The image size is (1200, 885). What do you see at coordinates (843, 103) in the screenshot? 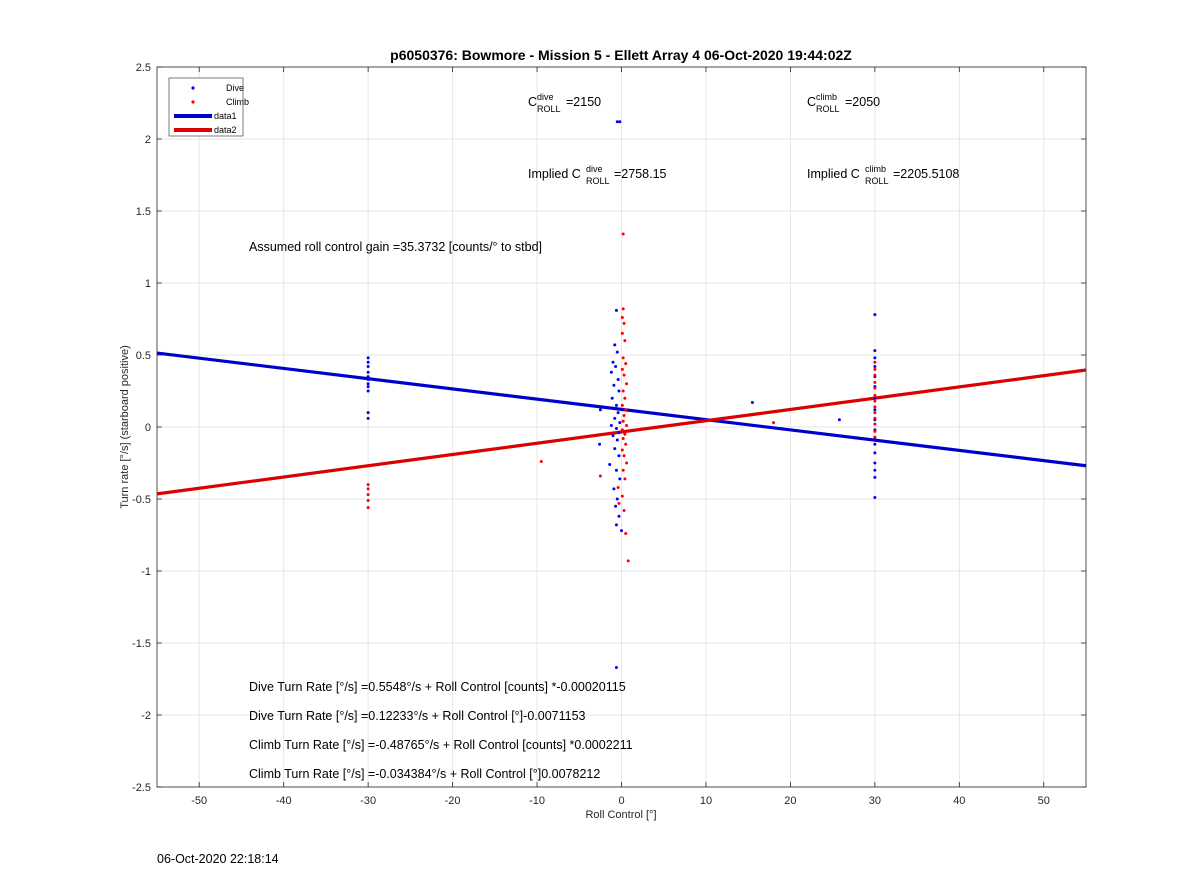
I see `c-climb-annotation: C climb ROLL =2050` at bounding box center [843, 103].